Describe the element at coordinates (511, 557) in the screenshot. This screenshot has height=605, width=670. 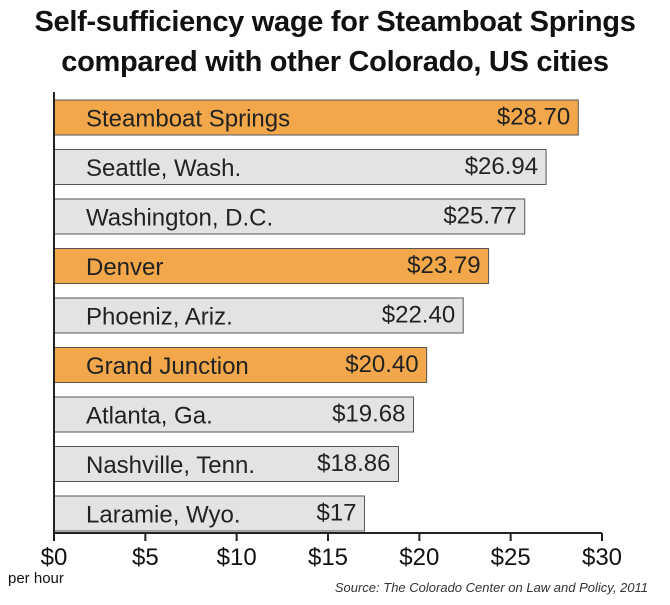
I see `x-tick-label: $25` at that location.